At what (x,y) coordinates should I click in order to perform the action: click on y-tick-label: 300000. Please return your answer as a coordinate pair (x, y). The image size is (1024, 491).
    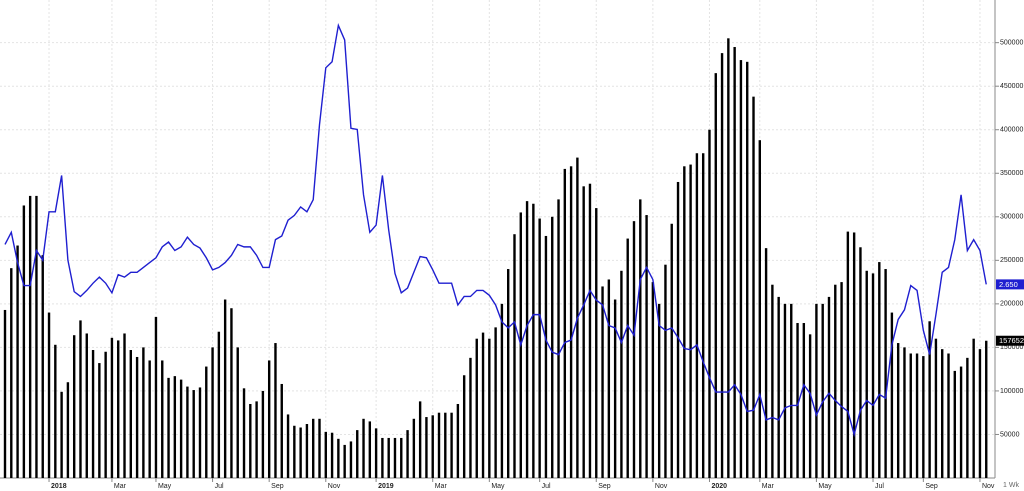
    Looking at the image, I should click on (1011, 217).